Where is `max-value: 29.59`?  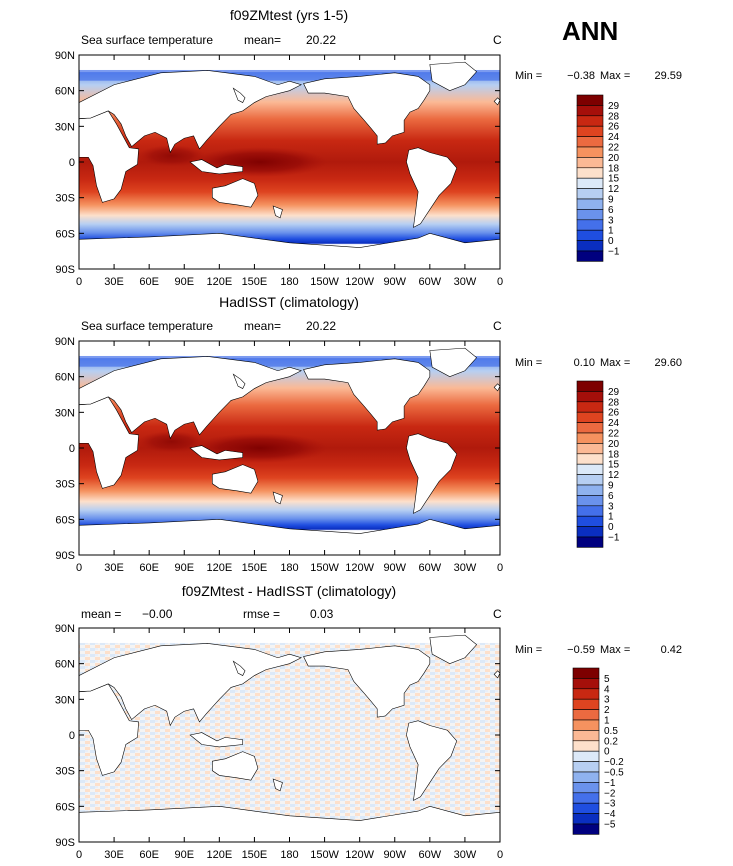 max-value: 29.59 is located at coordinates (668, 76).